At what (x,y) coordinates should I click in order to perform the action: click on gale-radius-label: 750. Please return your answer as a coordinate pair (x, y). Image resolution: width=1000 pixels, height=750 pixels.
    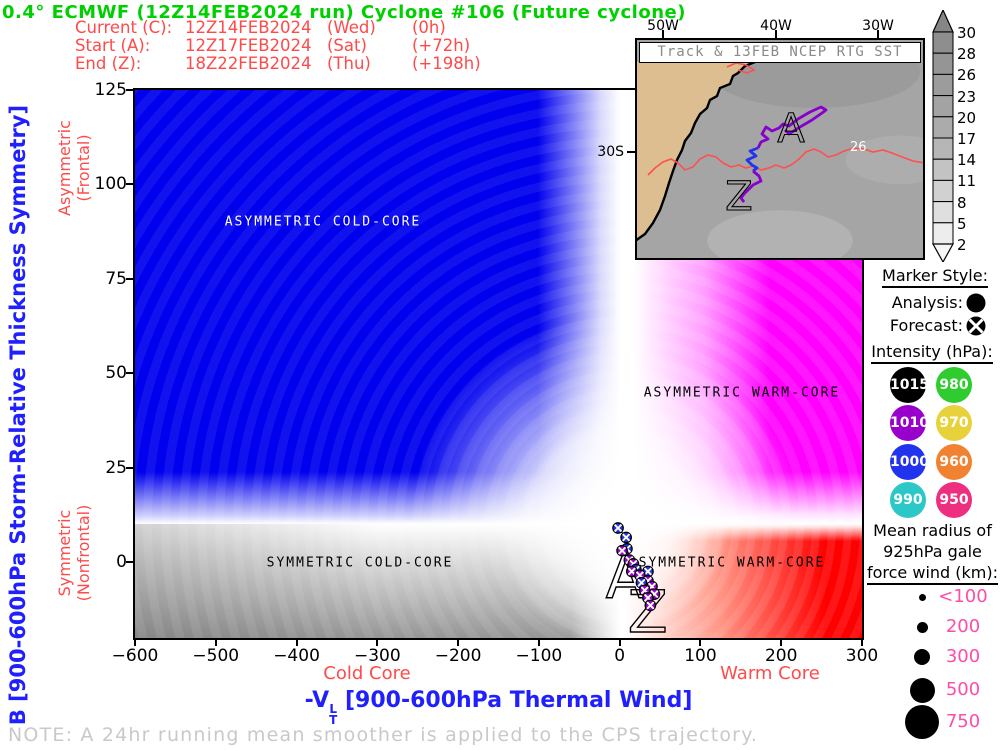
    Looking at the image, I should click on (963, 721).